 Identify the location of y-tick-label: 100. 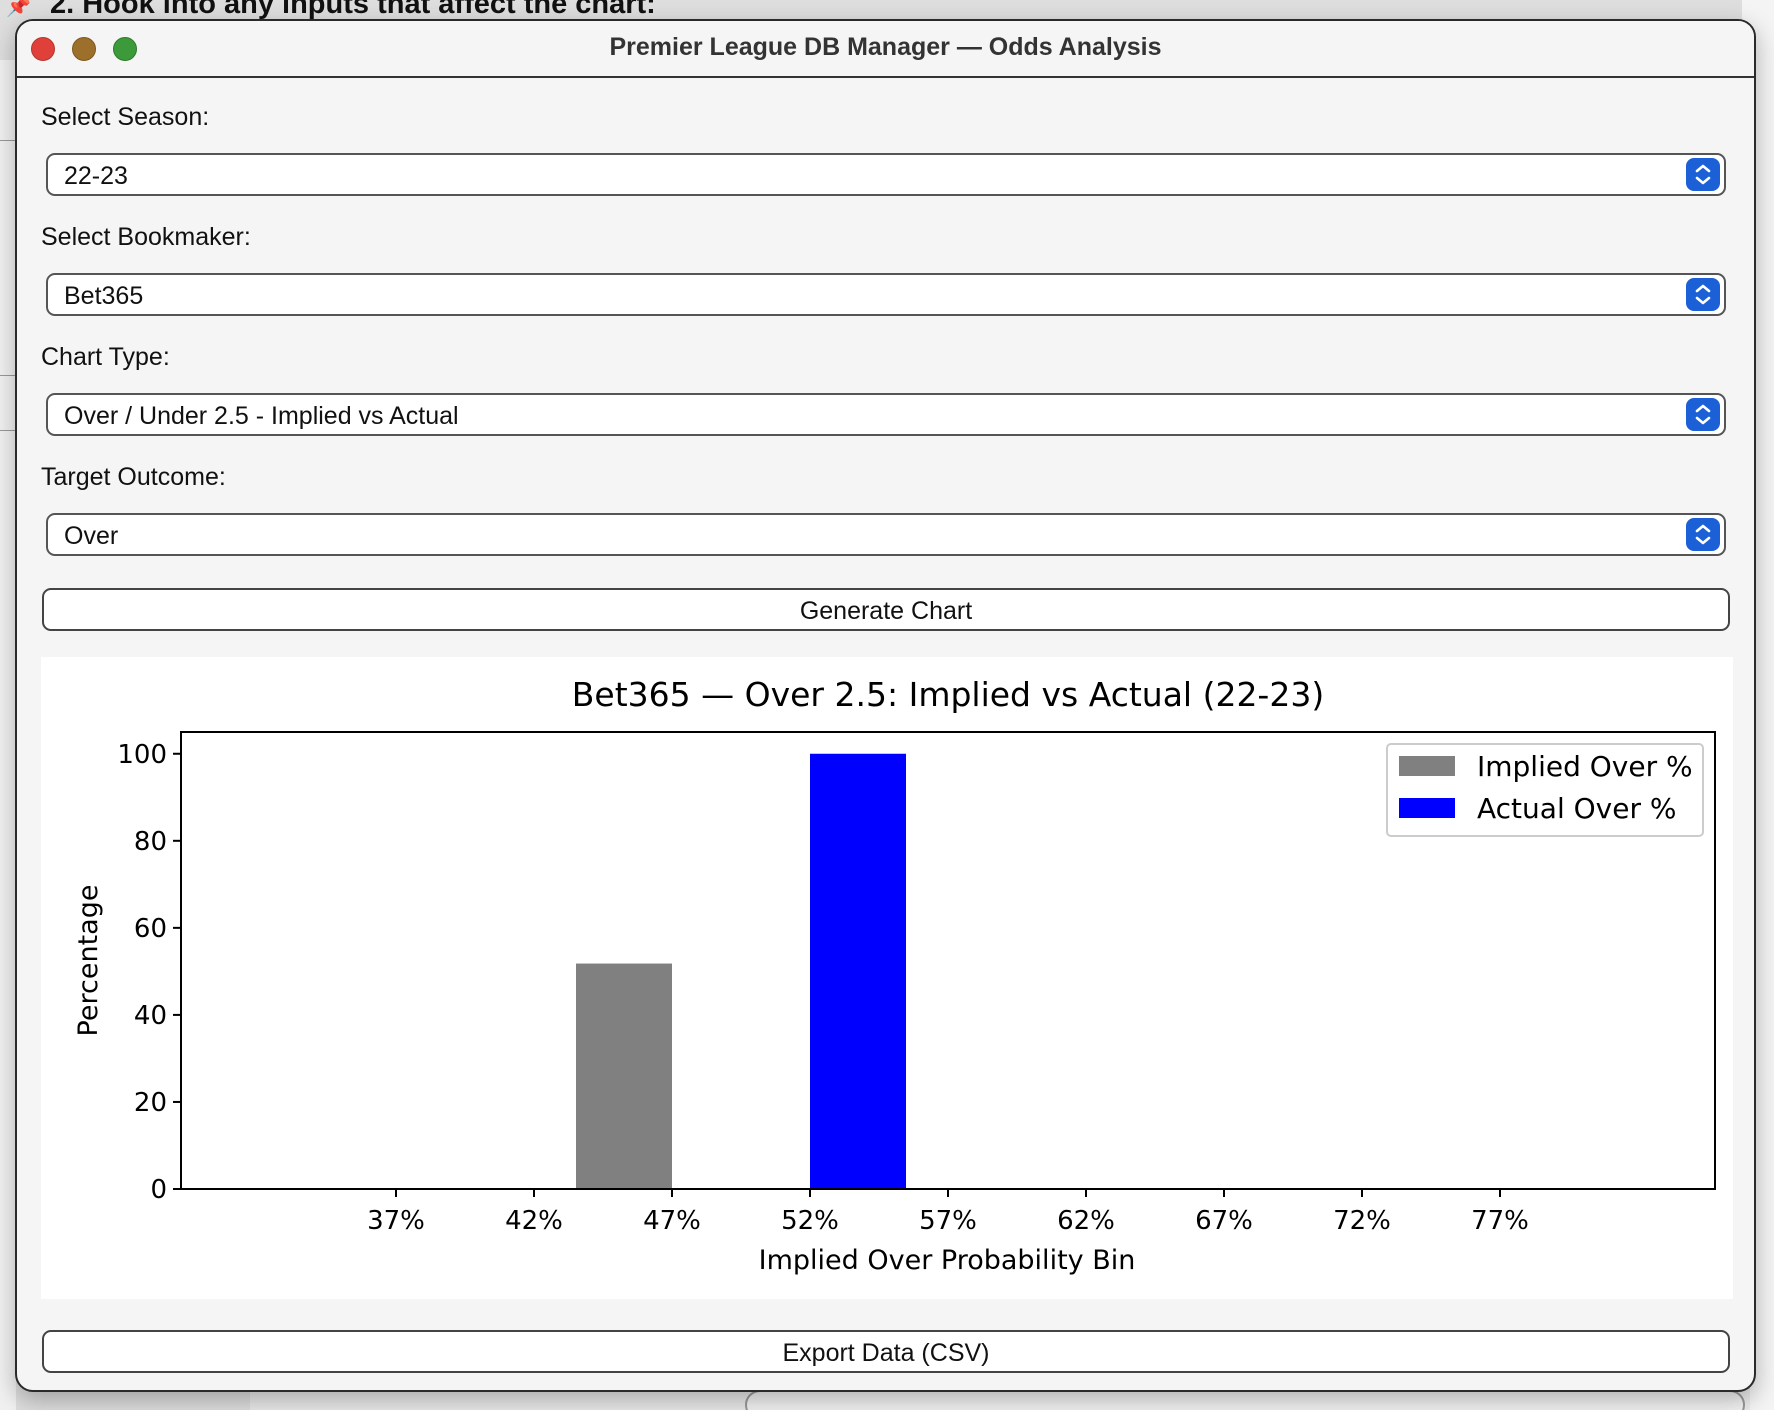
(142, 755).